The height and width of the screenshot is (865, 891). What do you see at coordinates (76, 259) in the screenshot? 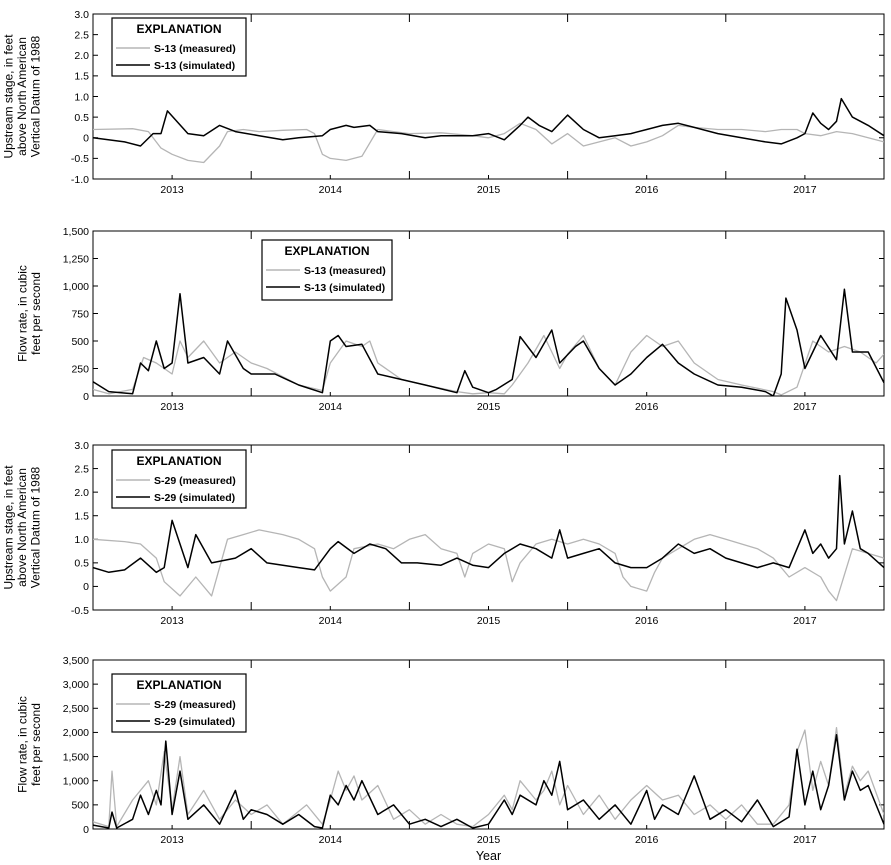
I see `y-tick-label: 1,250` at bounding box center [76, 259].